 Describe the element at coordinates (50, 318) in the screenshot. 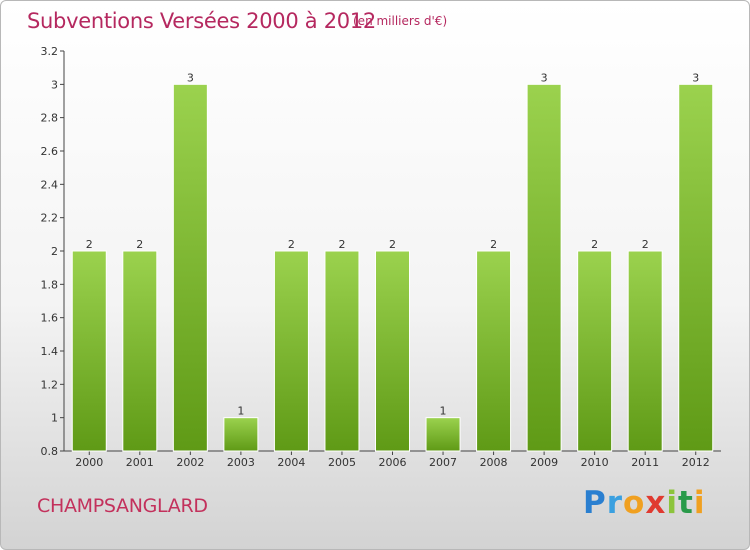

I see `y-tick-label: 1.6` at that location.